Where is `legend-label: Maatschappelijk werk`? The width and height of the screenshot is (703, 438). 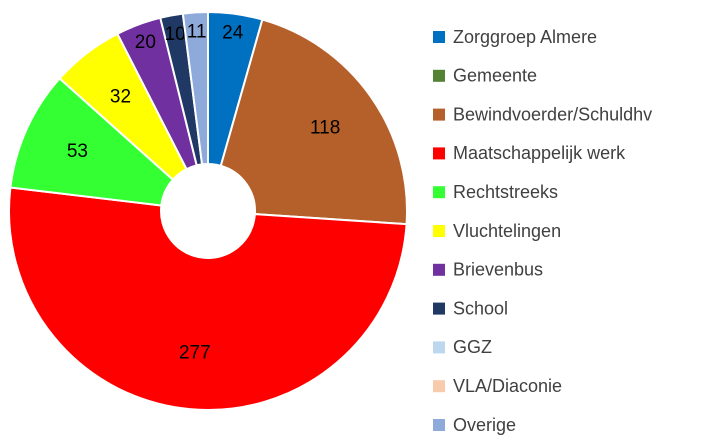 legend-label: Maatschappelijk werk is located at coordinates (539, 153).